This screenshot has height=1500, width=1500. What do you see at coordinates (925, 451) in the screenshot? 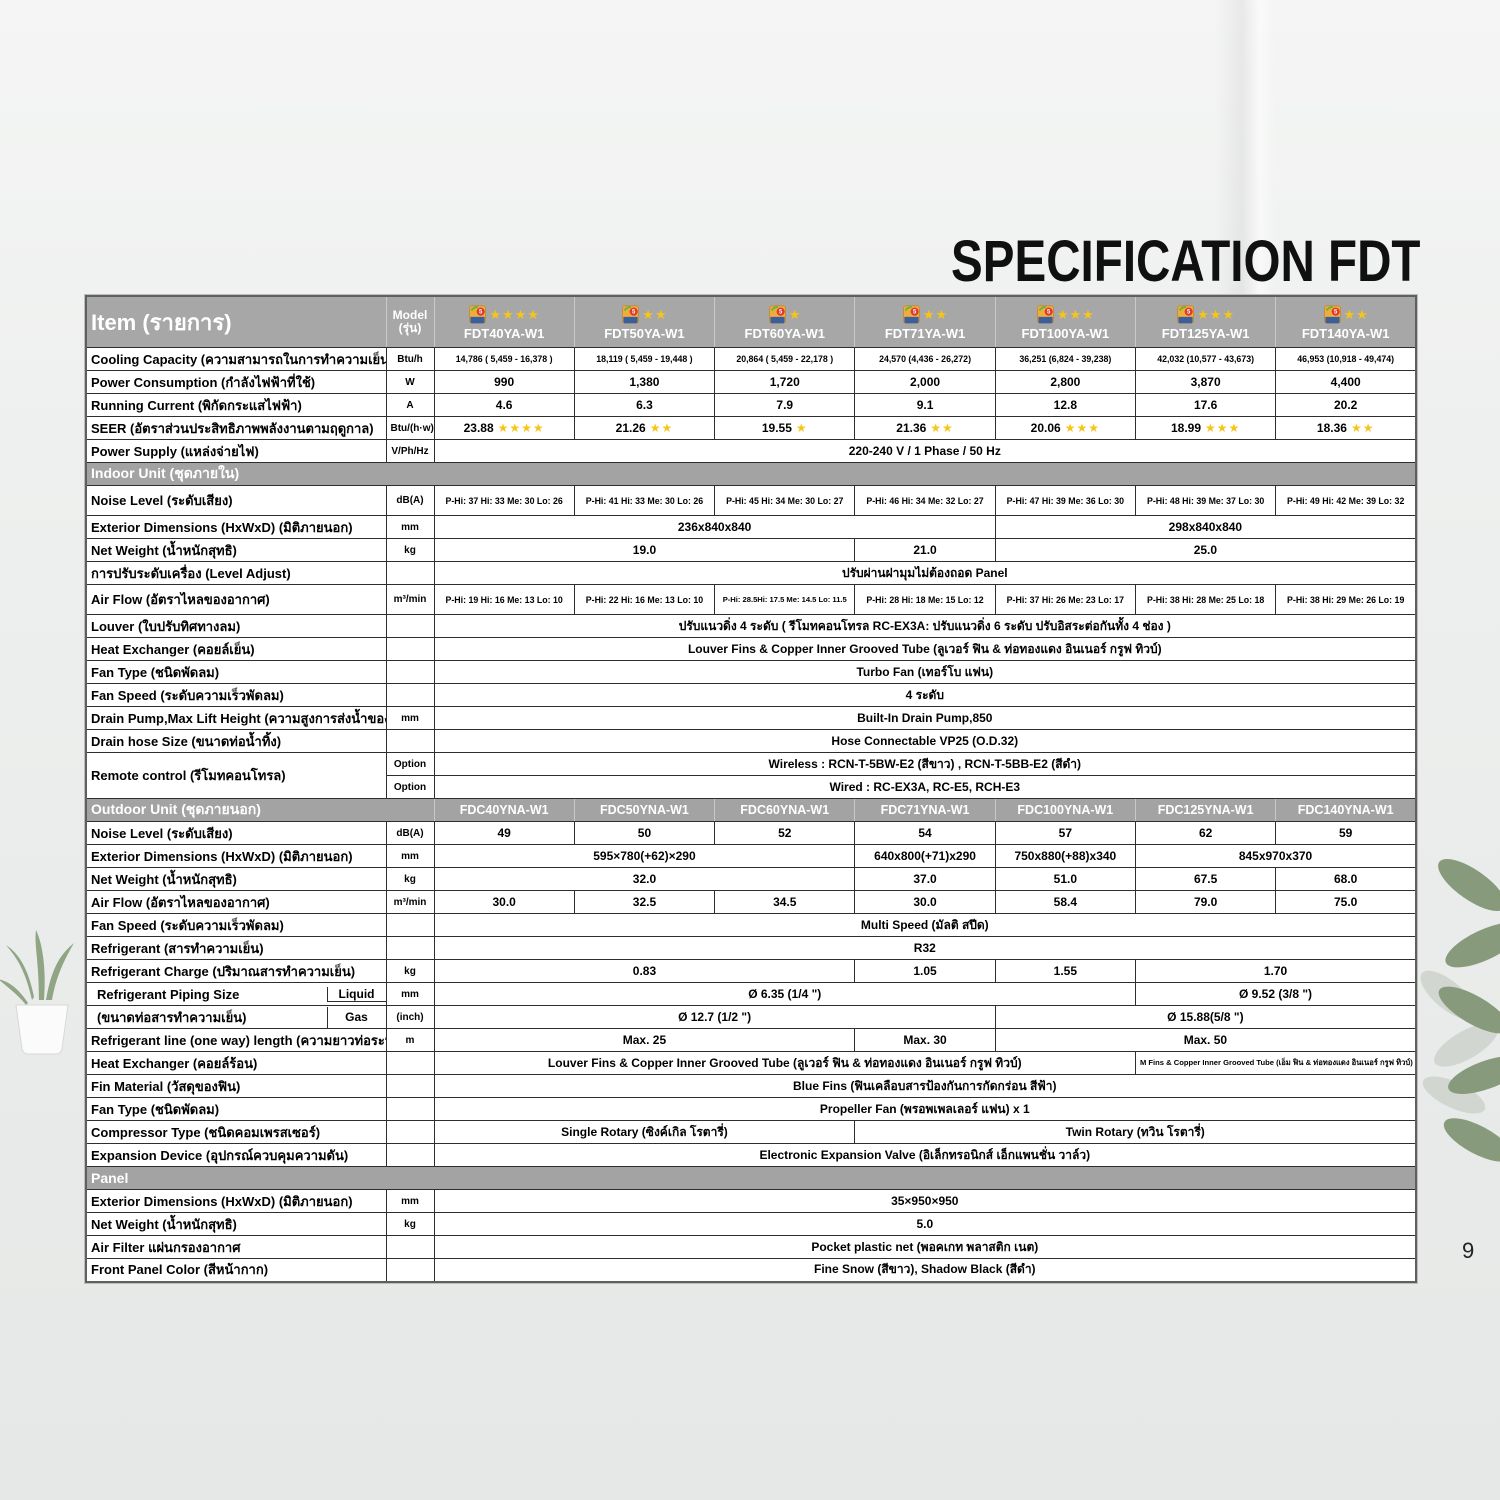
I see `spec-value-cell: 220-240 V / 1 Phase / 50 Hz` at bounding box center [925, 451].